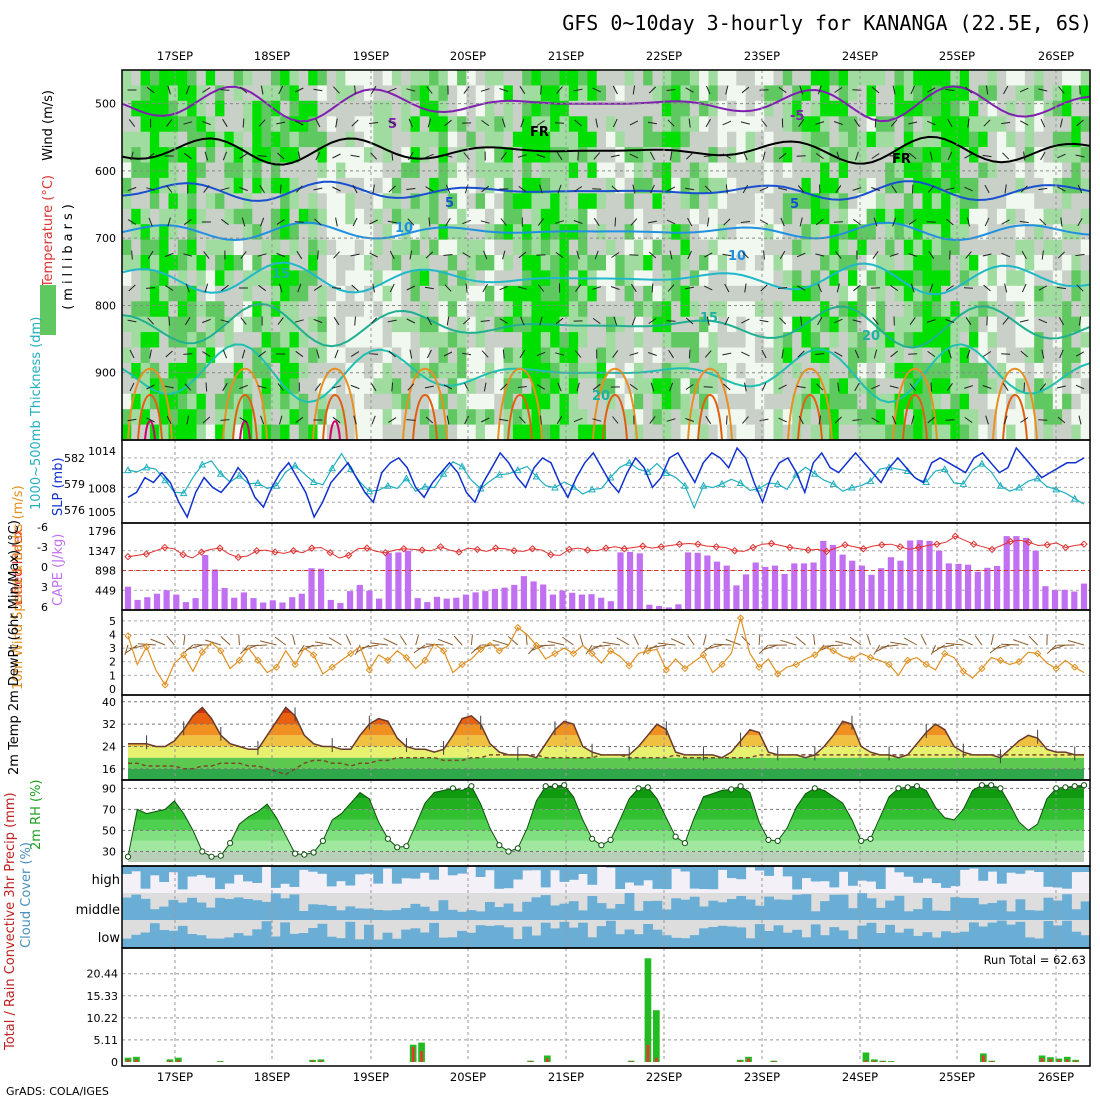 This screenshot has height=1100, width=1100. What do you see at coordinates (281, 274) in the screenshot?
I see `isotherm-label: 15` at bounding box center [281, 274].